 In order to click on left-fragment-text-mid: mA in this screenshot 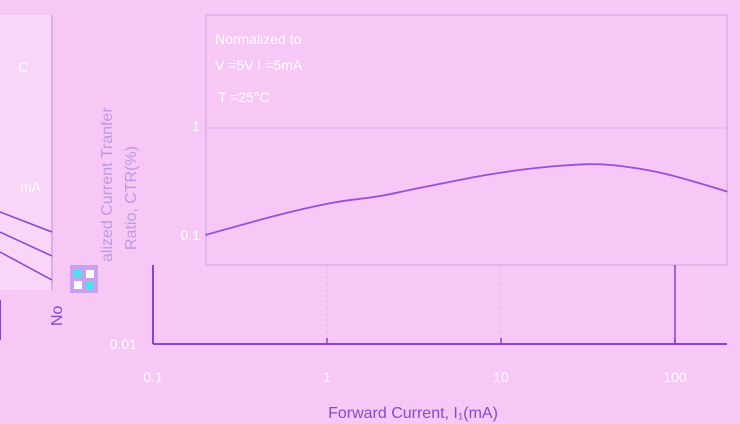, I will do `click(31, 187)`.